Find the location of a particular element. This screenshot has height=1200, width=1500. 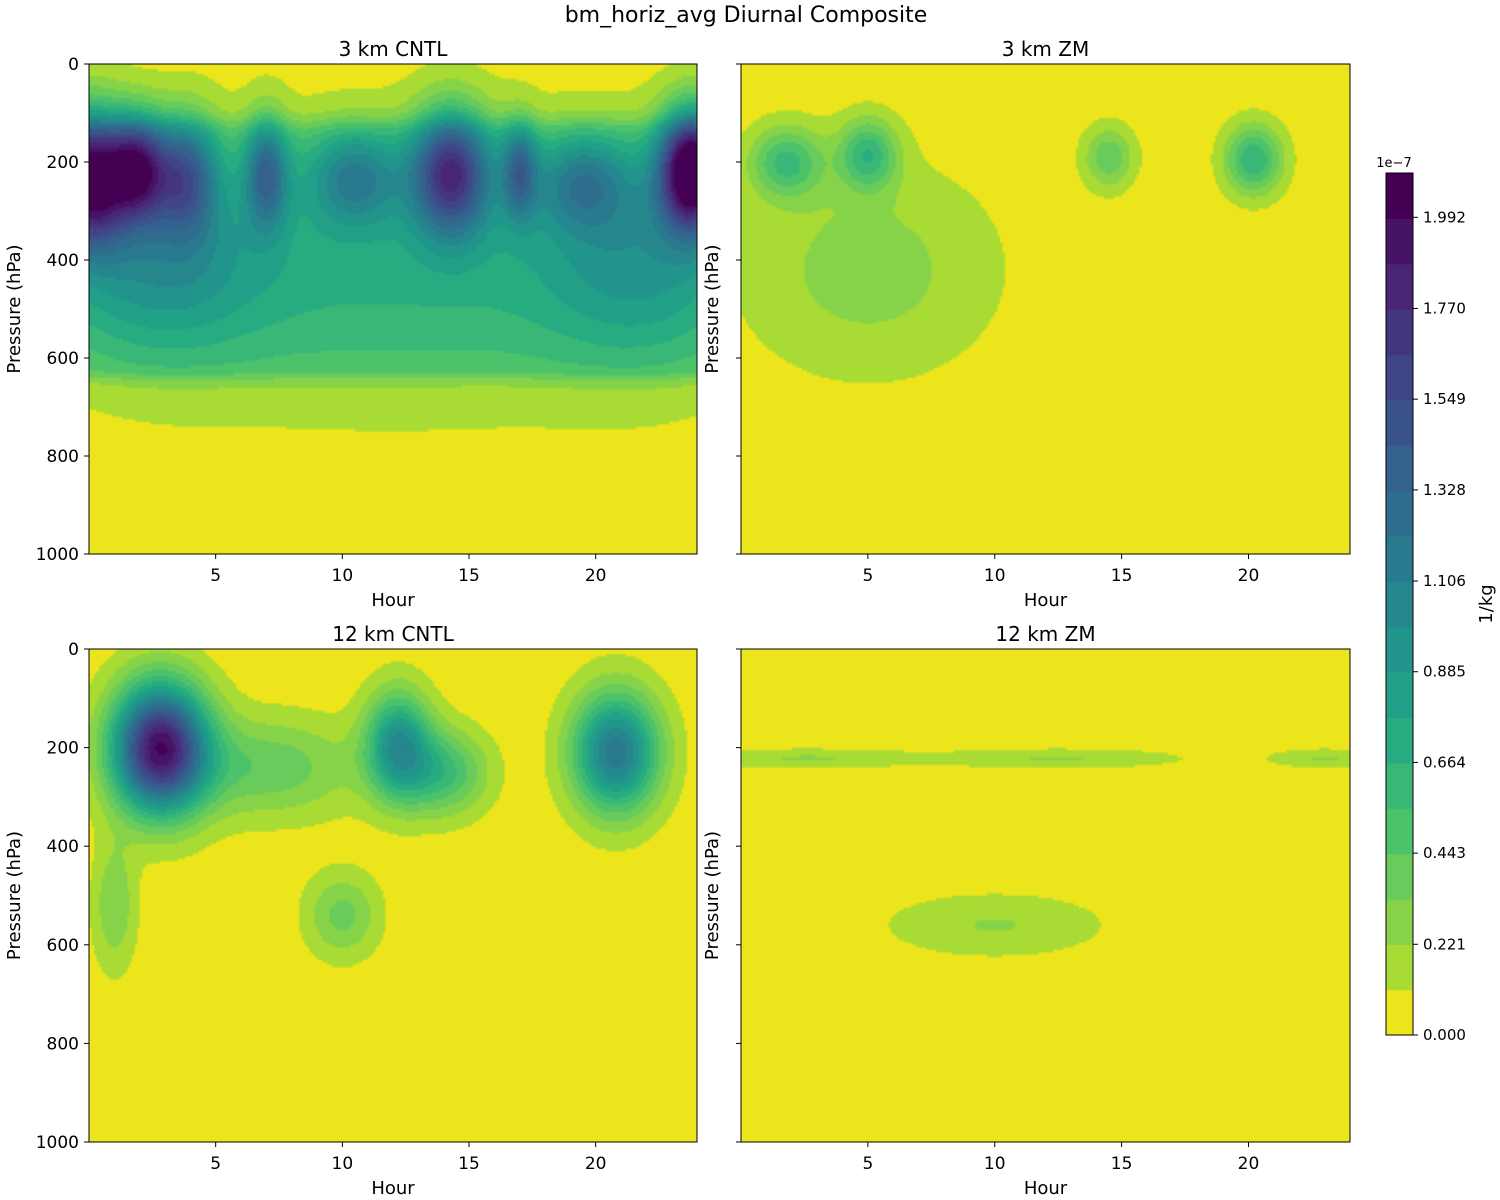

colorbar-frame is located at coordinates (1399, 604).